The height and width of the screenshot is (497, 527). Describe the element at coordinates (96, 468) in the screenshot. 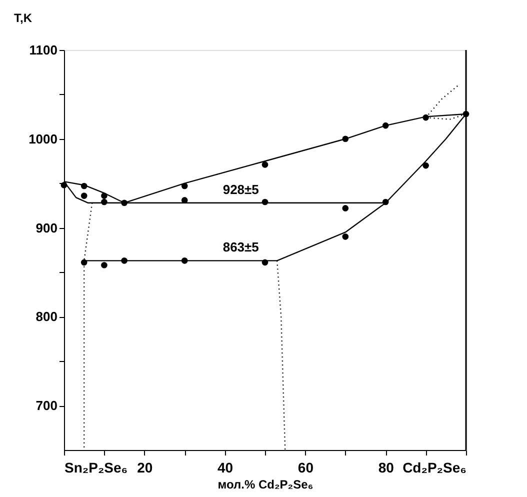

I see `x-tick-label: Sn₂P₂Se₆` at that location.